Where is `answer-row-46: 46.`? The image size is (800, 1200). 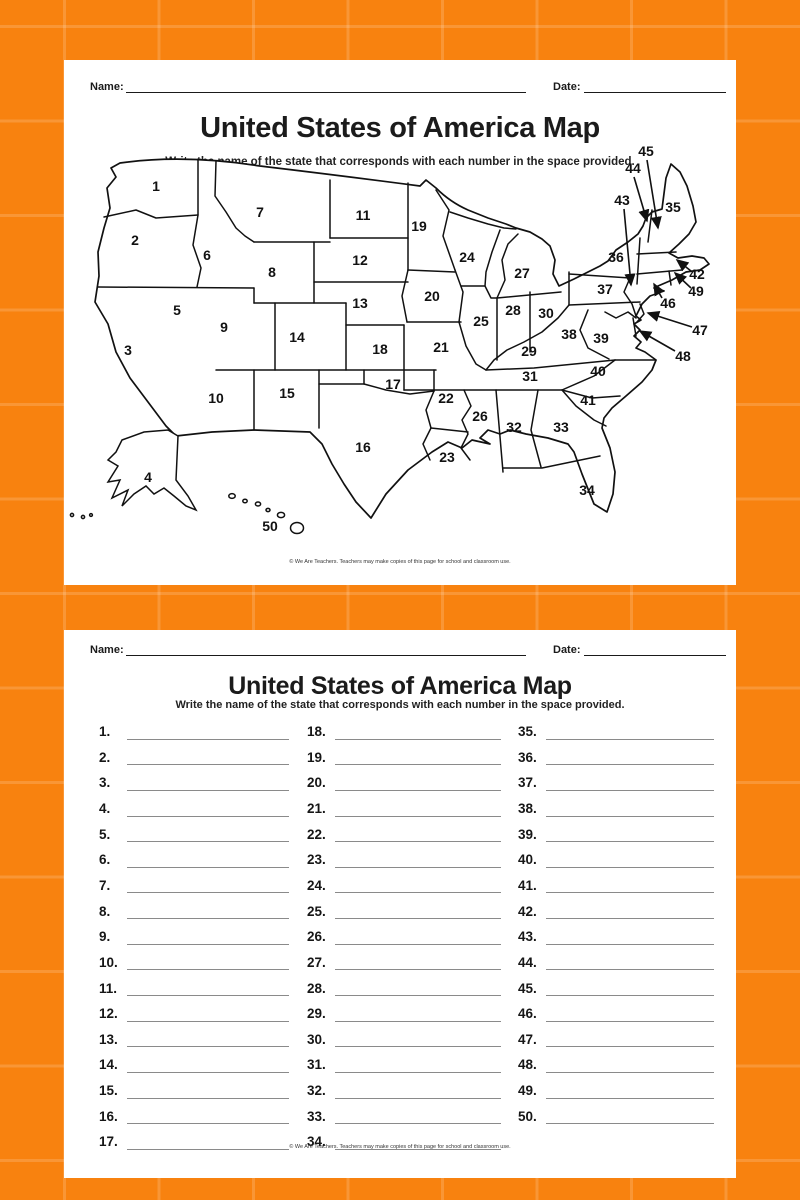
answer-row-46: 46. is located at coordinates (616, 1009).